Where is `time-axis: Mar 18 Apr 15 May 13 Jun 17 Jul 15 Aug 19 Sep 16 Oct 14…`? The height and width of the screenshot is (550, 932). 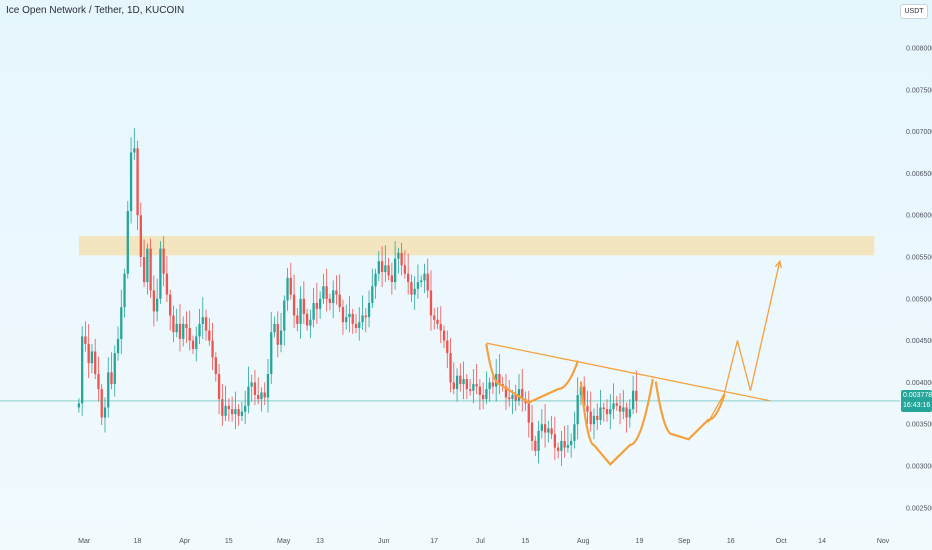 time-axis: Mar 18 Apr 15 May 13 Jun 17 Jul 15 Aug 19 Sep 16 Oct 14… is located at coordinates (484, 541).